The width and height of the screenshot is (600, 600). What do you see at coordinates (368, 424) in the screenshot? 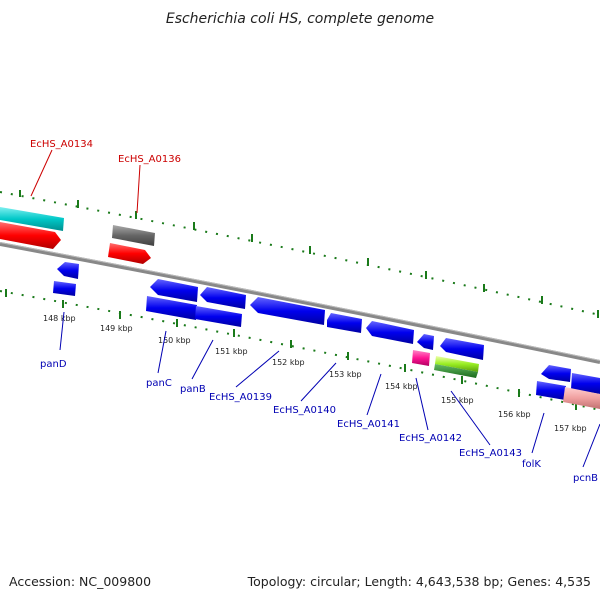
I see `gene-label-echs-a0141: EcHS_A0141` at bounding box center [368, 424].